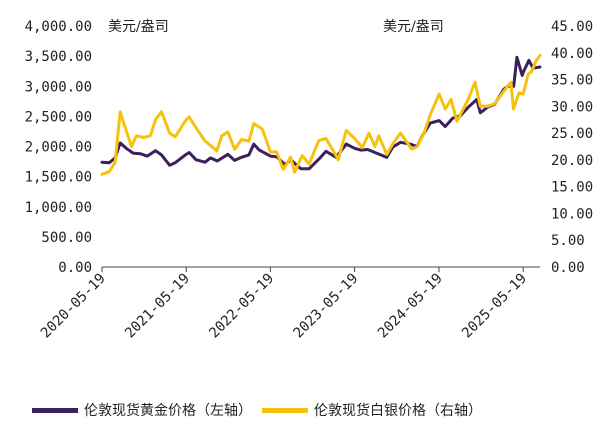 This screenshot has height=426, width=609. I want to click on right-y-tick-label: 20.00, so click(572, 161).